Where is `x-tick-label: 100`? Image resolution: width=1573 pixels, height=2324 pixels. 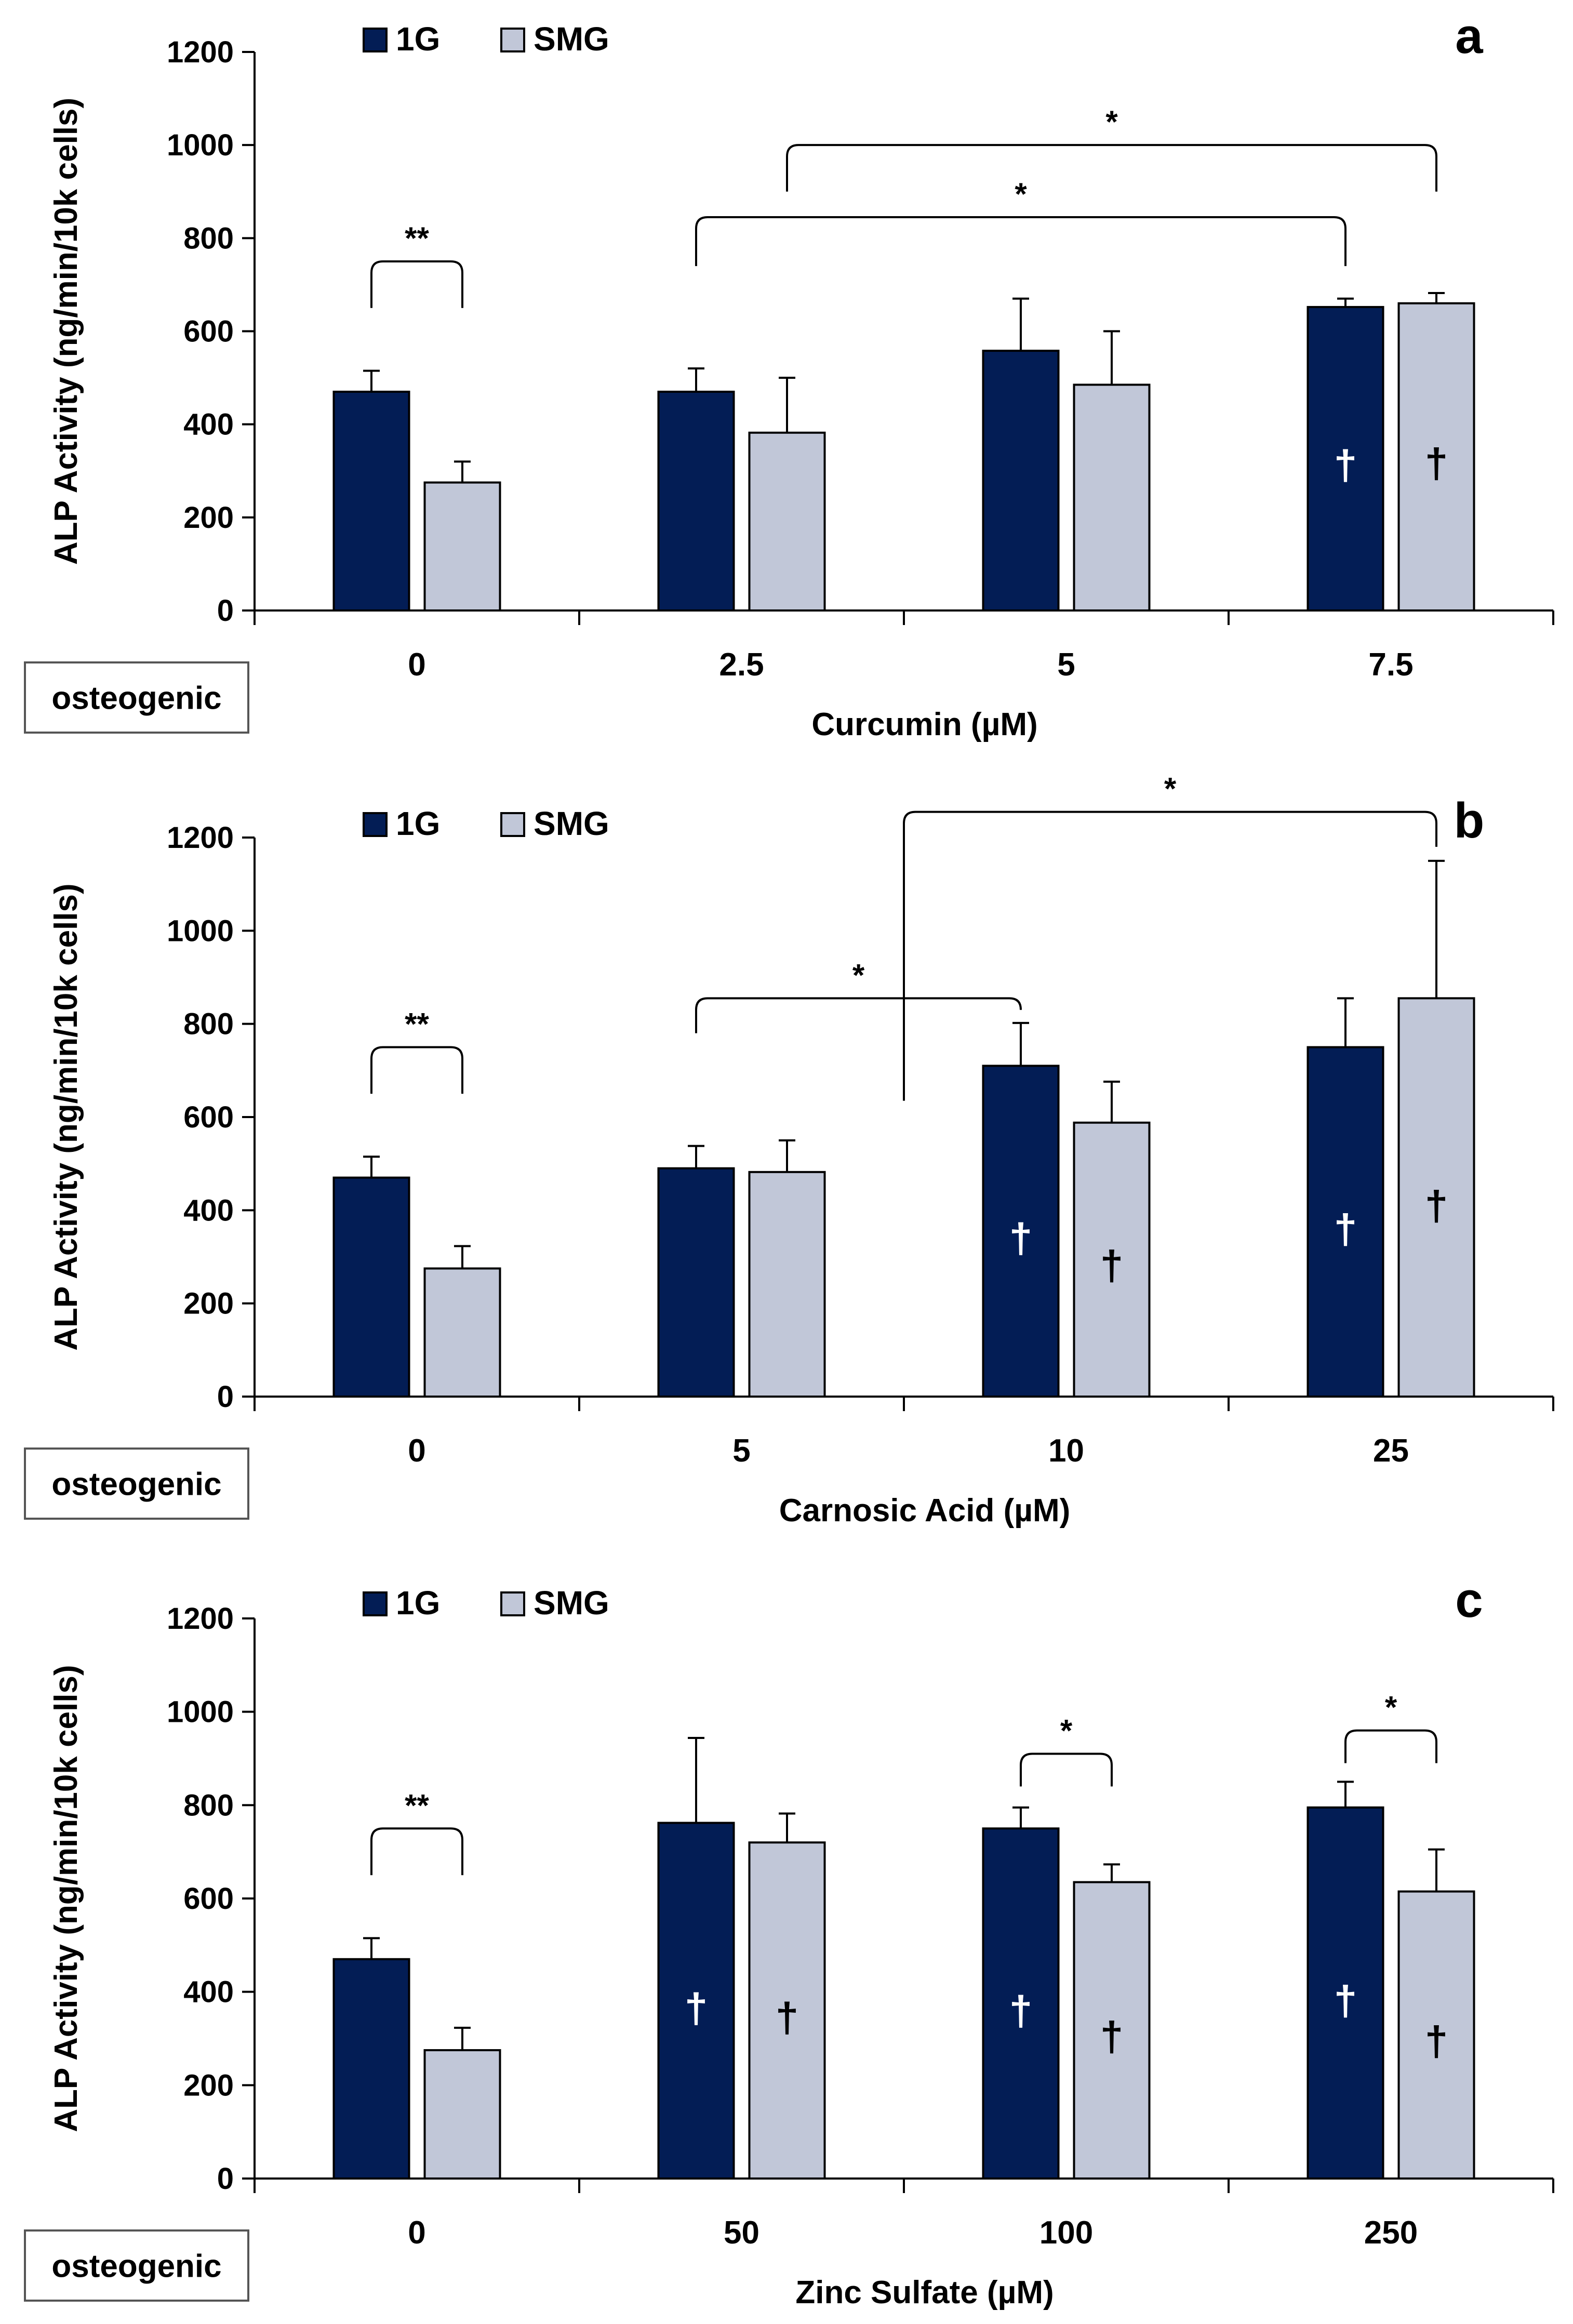 x-tick-label: 100 is located at coordinates (1066, 2233).